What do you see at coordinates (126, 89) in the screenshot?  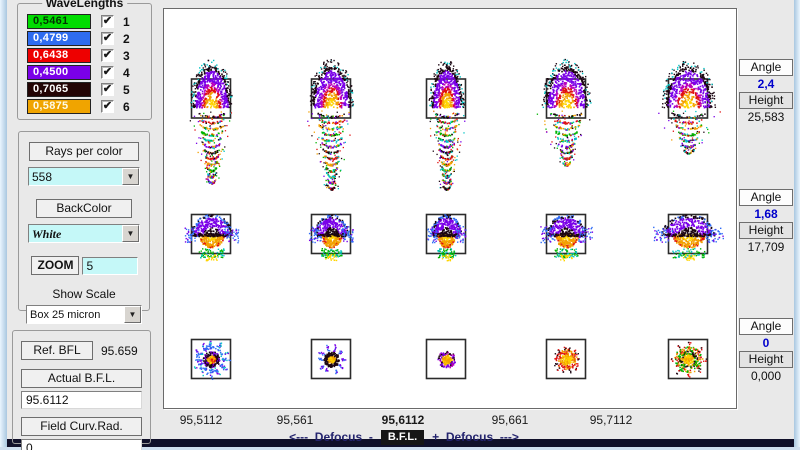 I see `wavelength-index: 5` at bounding box center [126, 89].